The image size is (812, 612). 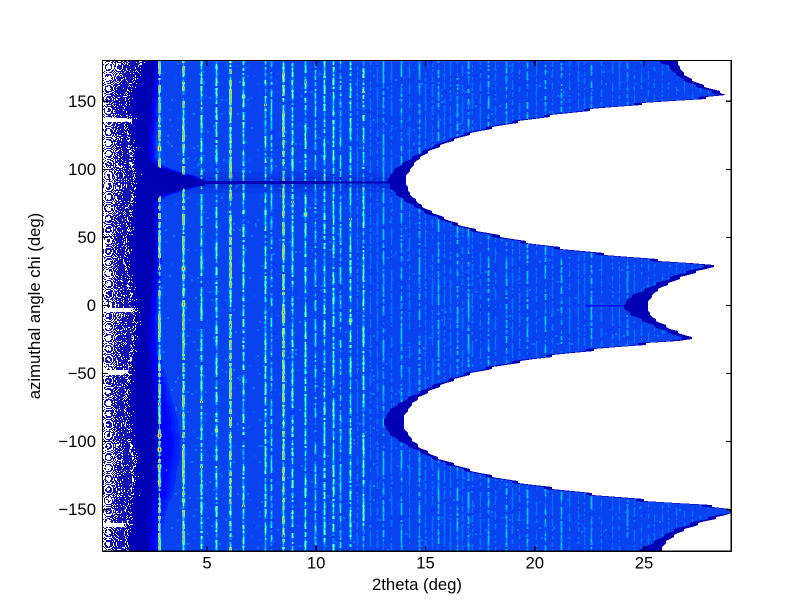 What do you see at coordinates (425, 562) in the screenshot?
I see `svg-text: 15` at bounding box center [425, 562].